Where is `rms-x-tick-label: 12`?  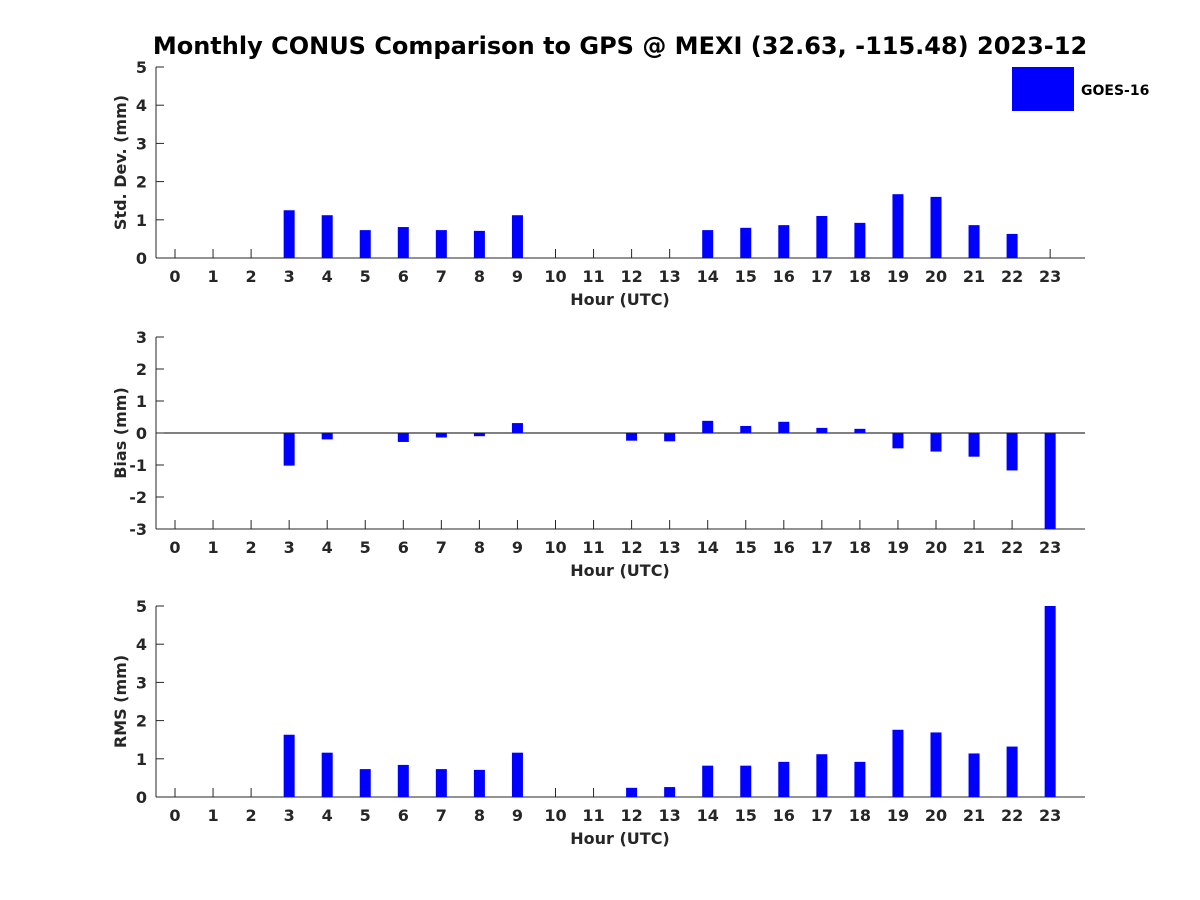
rms-x-tick-label: 12 is located at coordinates (631, 815).